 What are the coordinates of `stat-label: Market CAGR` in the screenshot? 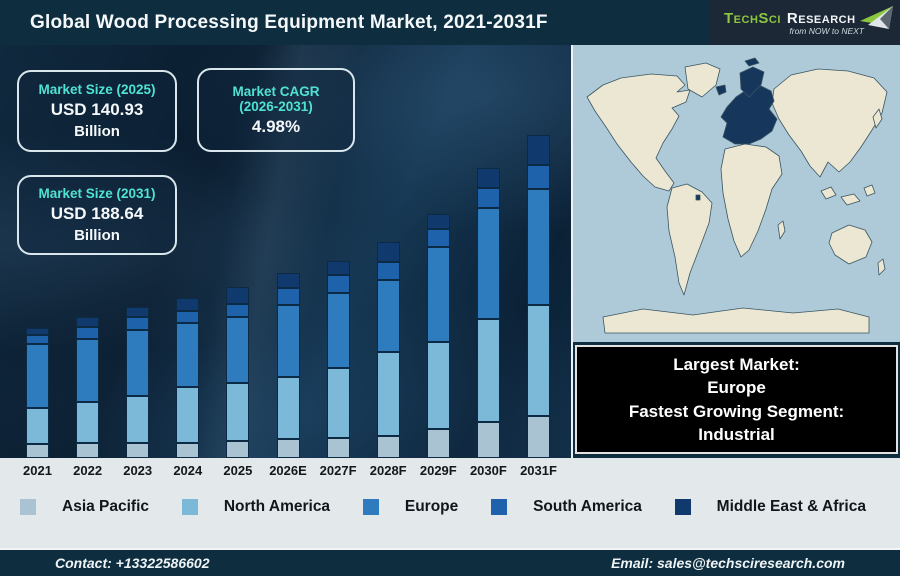 It's located at (276, 91).